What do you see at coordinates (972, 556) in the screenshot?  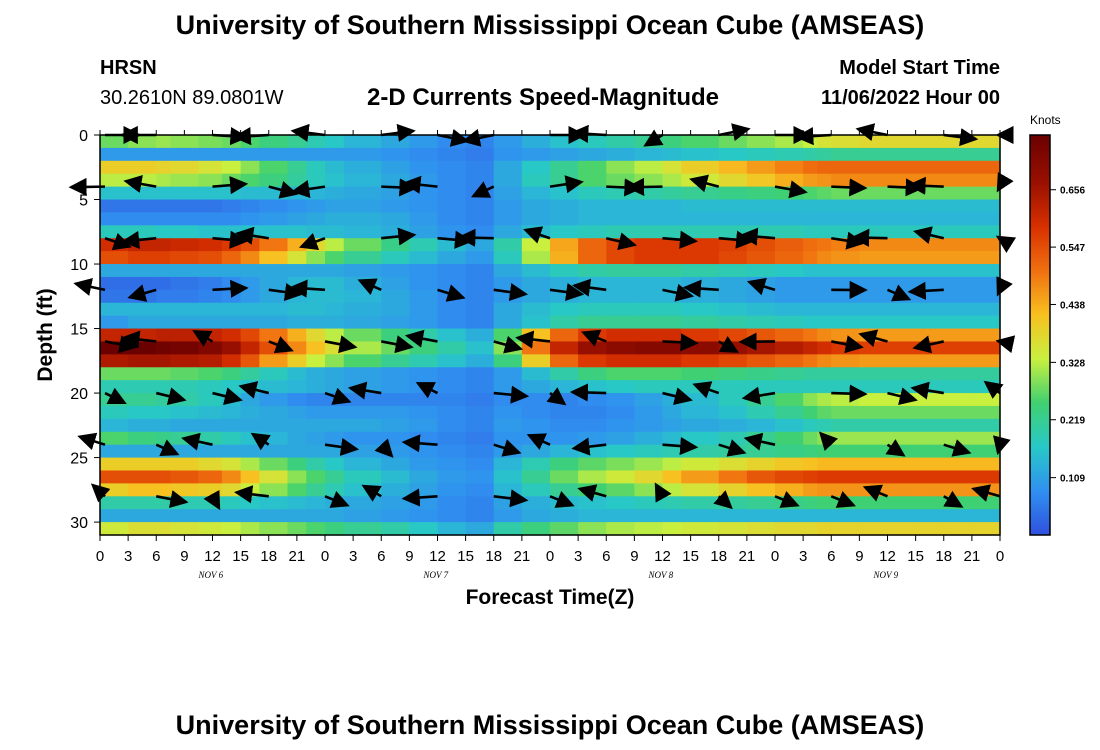 I see `x-tick-label: 21` at bounding box center [972, 556].